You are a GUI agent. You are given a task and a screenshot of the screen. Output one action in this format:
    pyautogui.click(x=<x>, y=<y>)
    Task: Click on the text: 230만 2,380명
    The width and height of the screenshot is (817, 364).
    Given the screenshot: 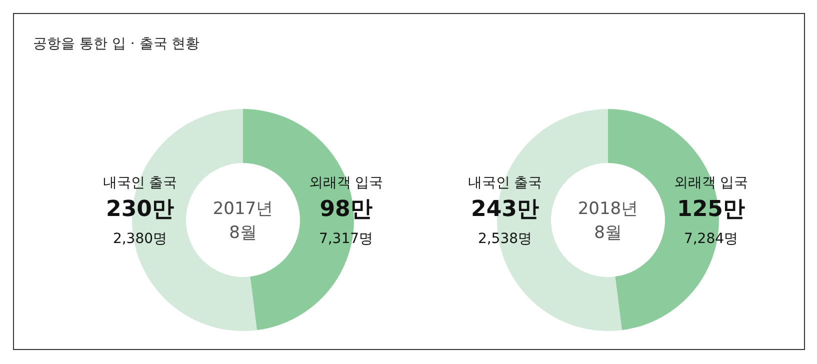 What is the action you would take?
    pyautogui.click(x=140, y=222)
    